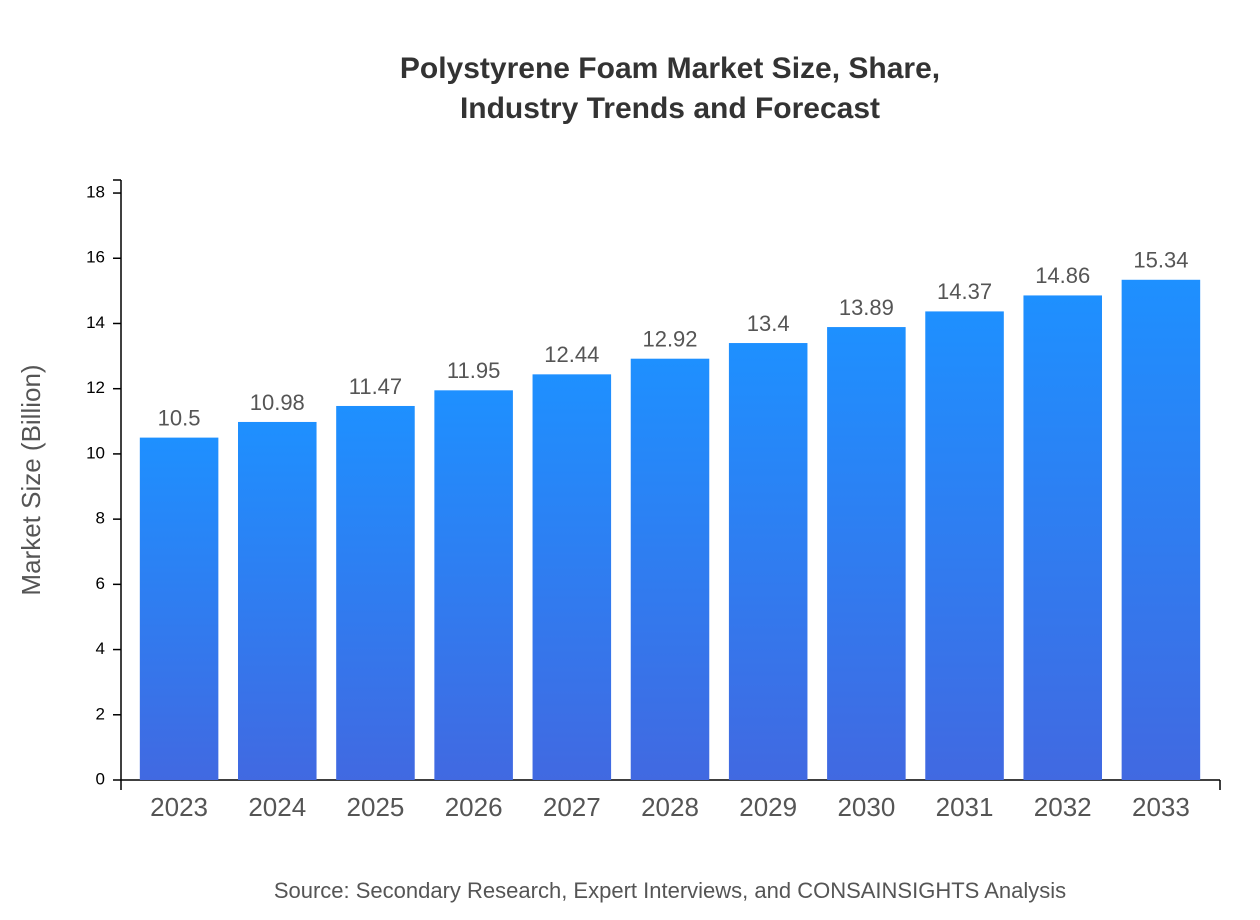 Image resolution: width=1260 pixels, height=920 pixels. Describe the element at coordinates (100, 778) in the screenshot. I see `y-tick-label: 0` at that location.